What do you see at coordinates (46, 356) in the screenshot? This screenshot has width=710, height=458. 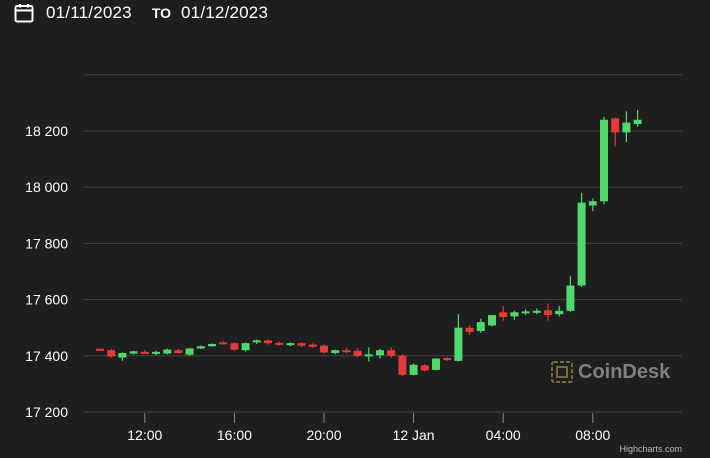 I see `y-tick-label: 17 400` at bounding box center [46, 356].